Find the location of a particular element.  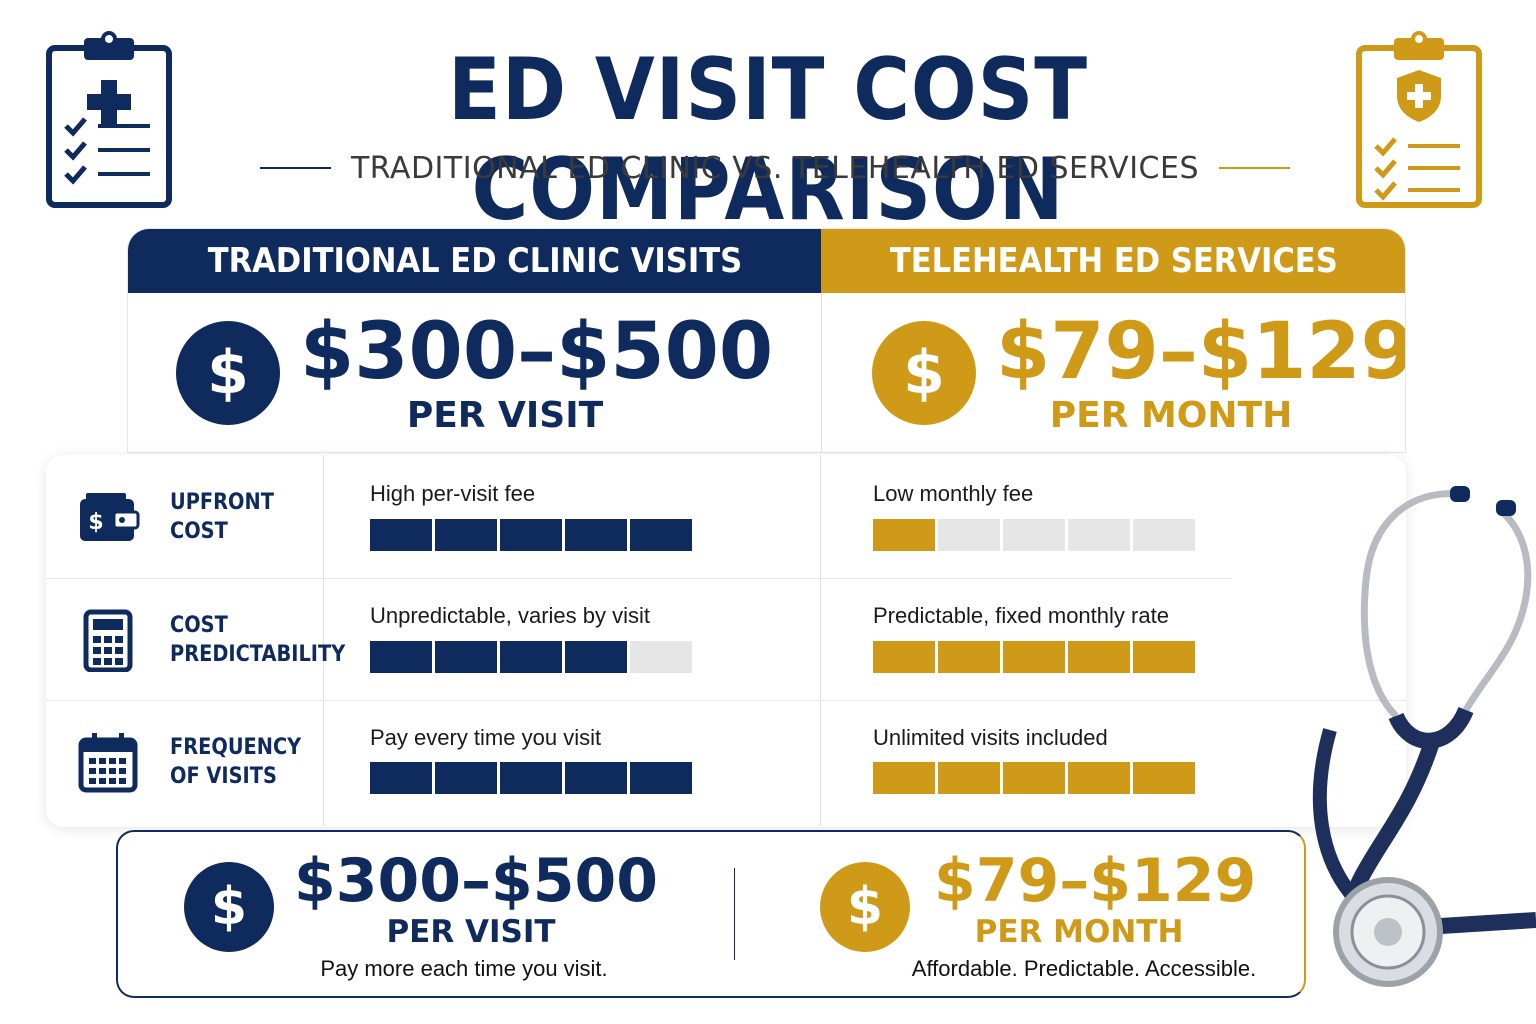

row-label: FREQUENCY OF VISITS is located at coordinates (236, 762).